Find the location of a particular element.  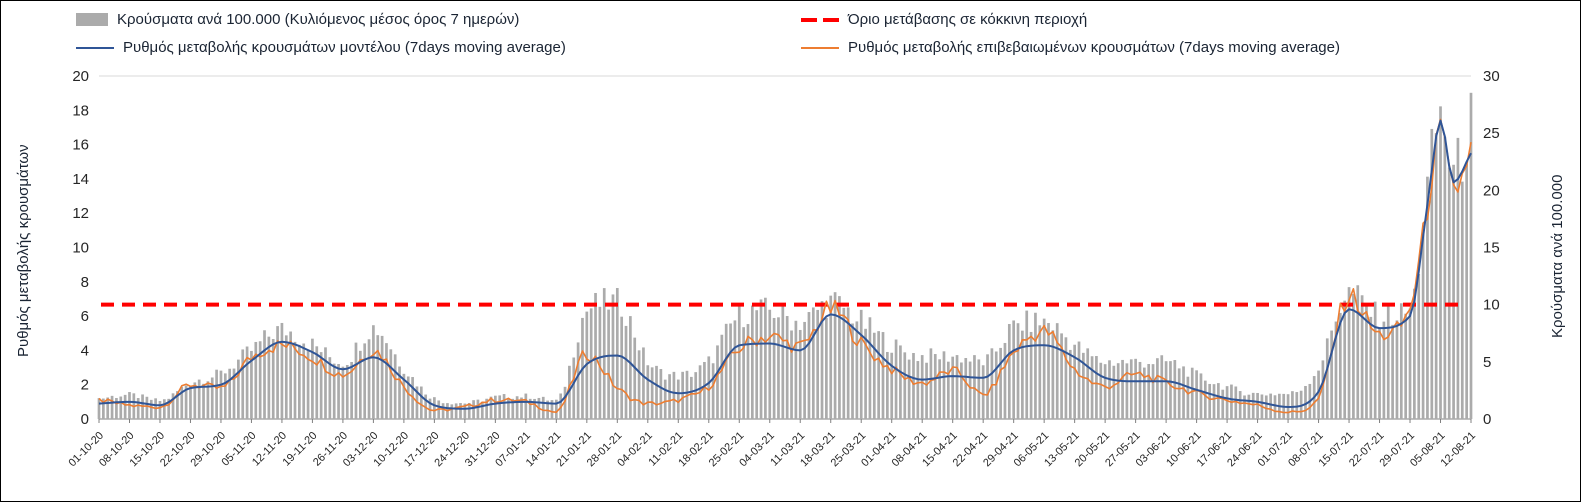

right-axis-tick-label: 30 is located at coordinates (1491, 76).